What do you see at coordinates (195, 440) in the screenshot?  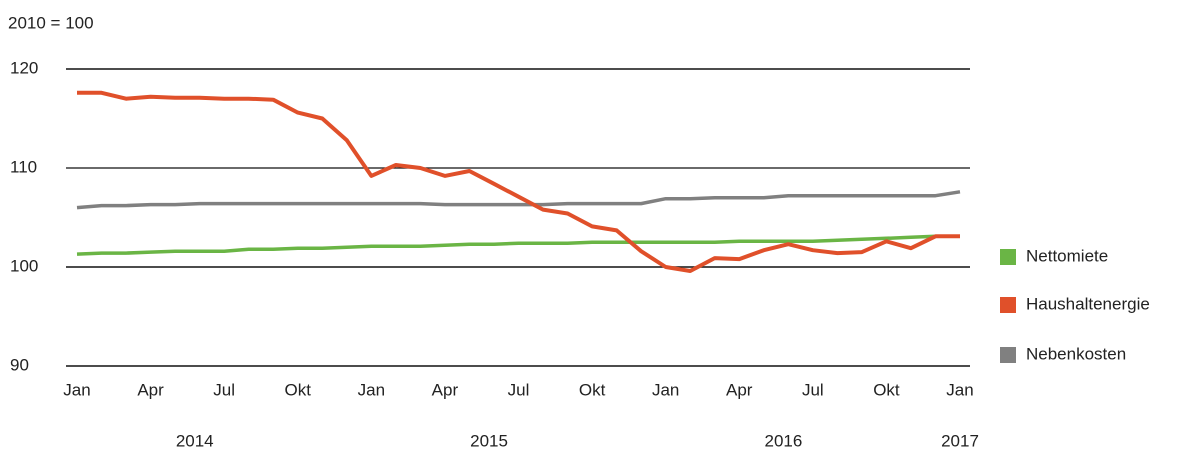 I see `year-label: 2014` at bounding box center [195, 440].